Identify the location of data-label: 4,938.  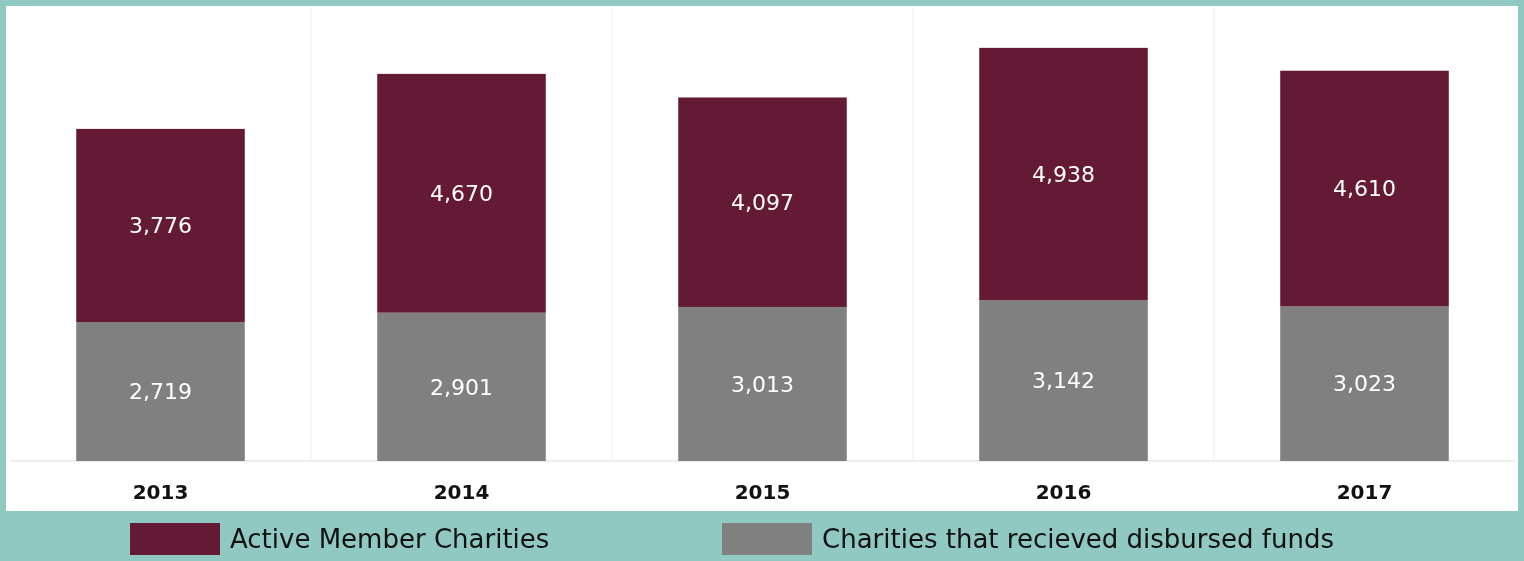
(1063, 174).